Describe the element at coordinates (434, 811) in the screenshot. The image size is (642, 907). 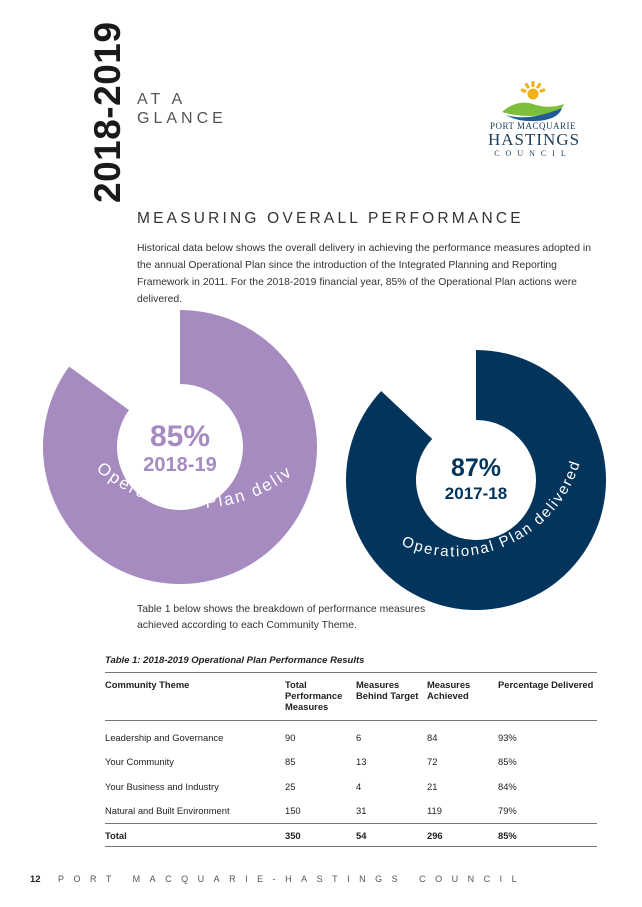
I see `cell-achieved: 119` at that location.